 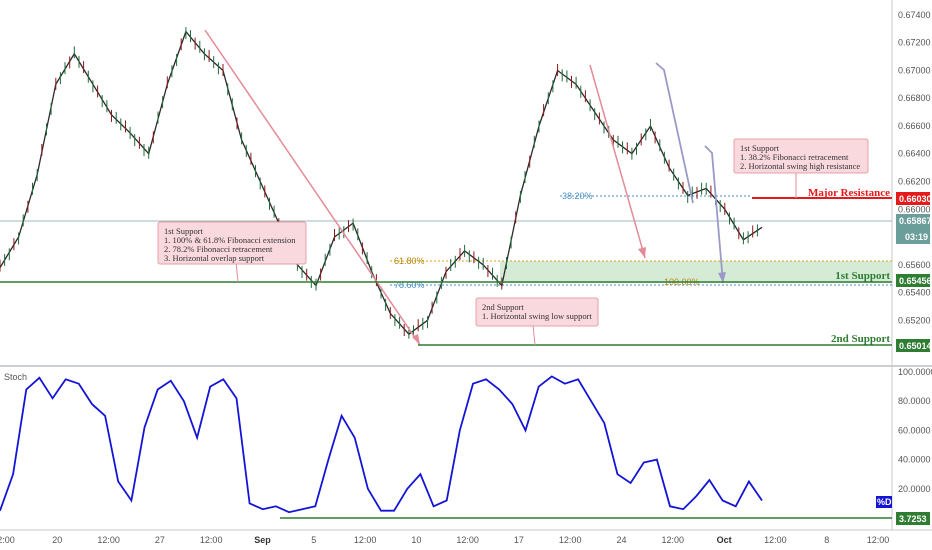 I want to click on second-support-price-badge: 0.65014, so click(x=914, y=345).